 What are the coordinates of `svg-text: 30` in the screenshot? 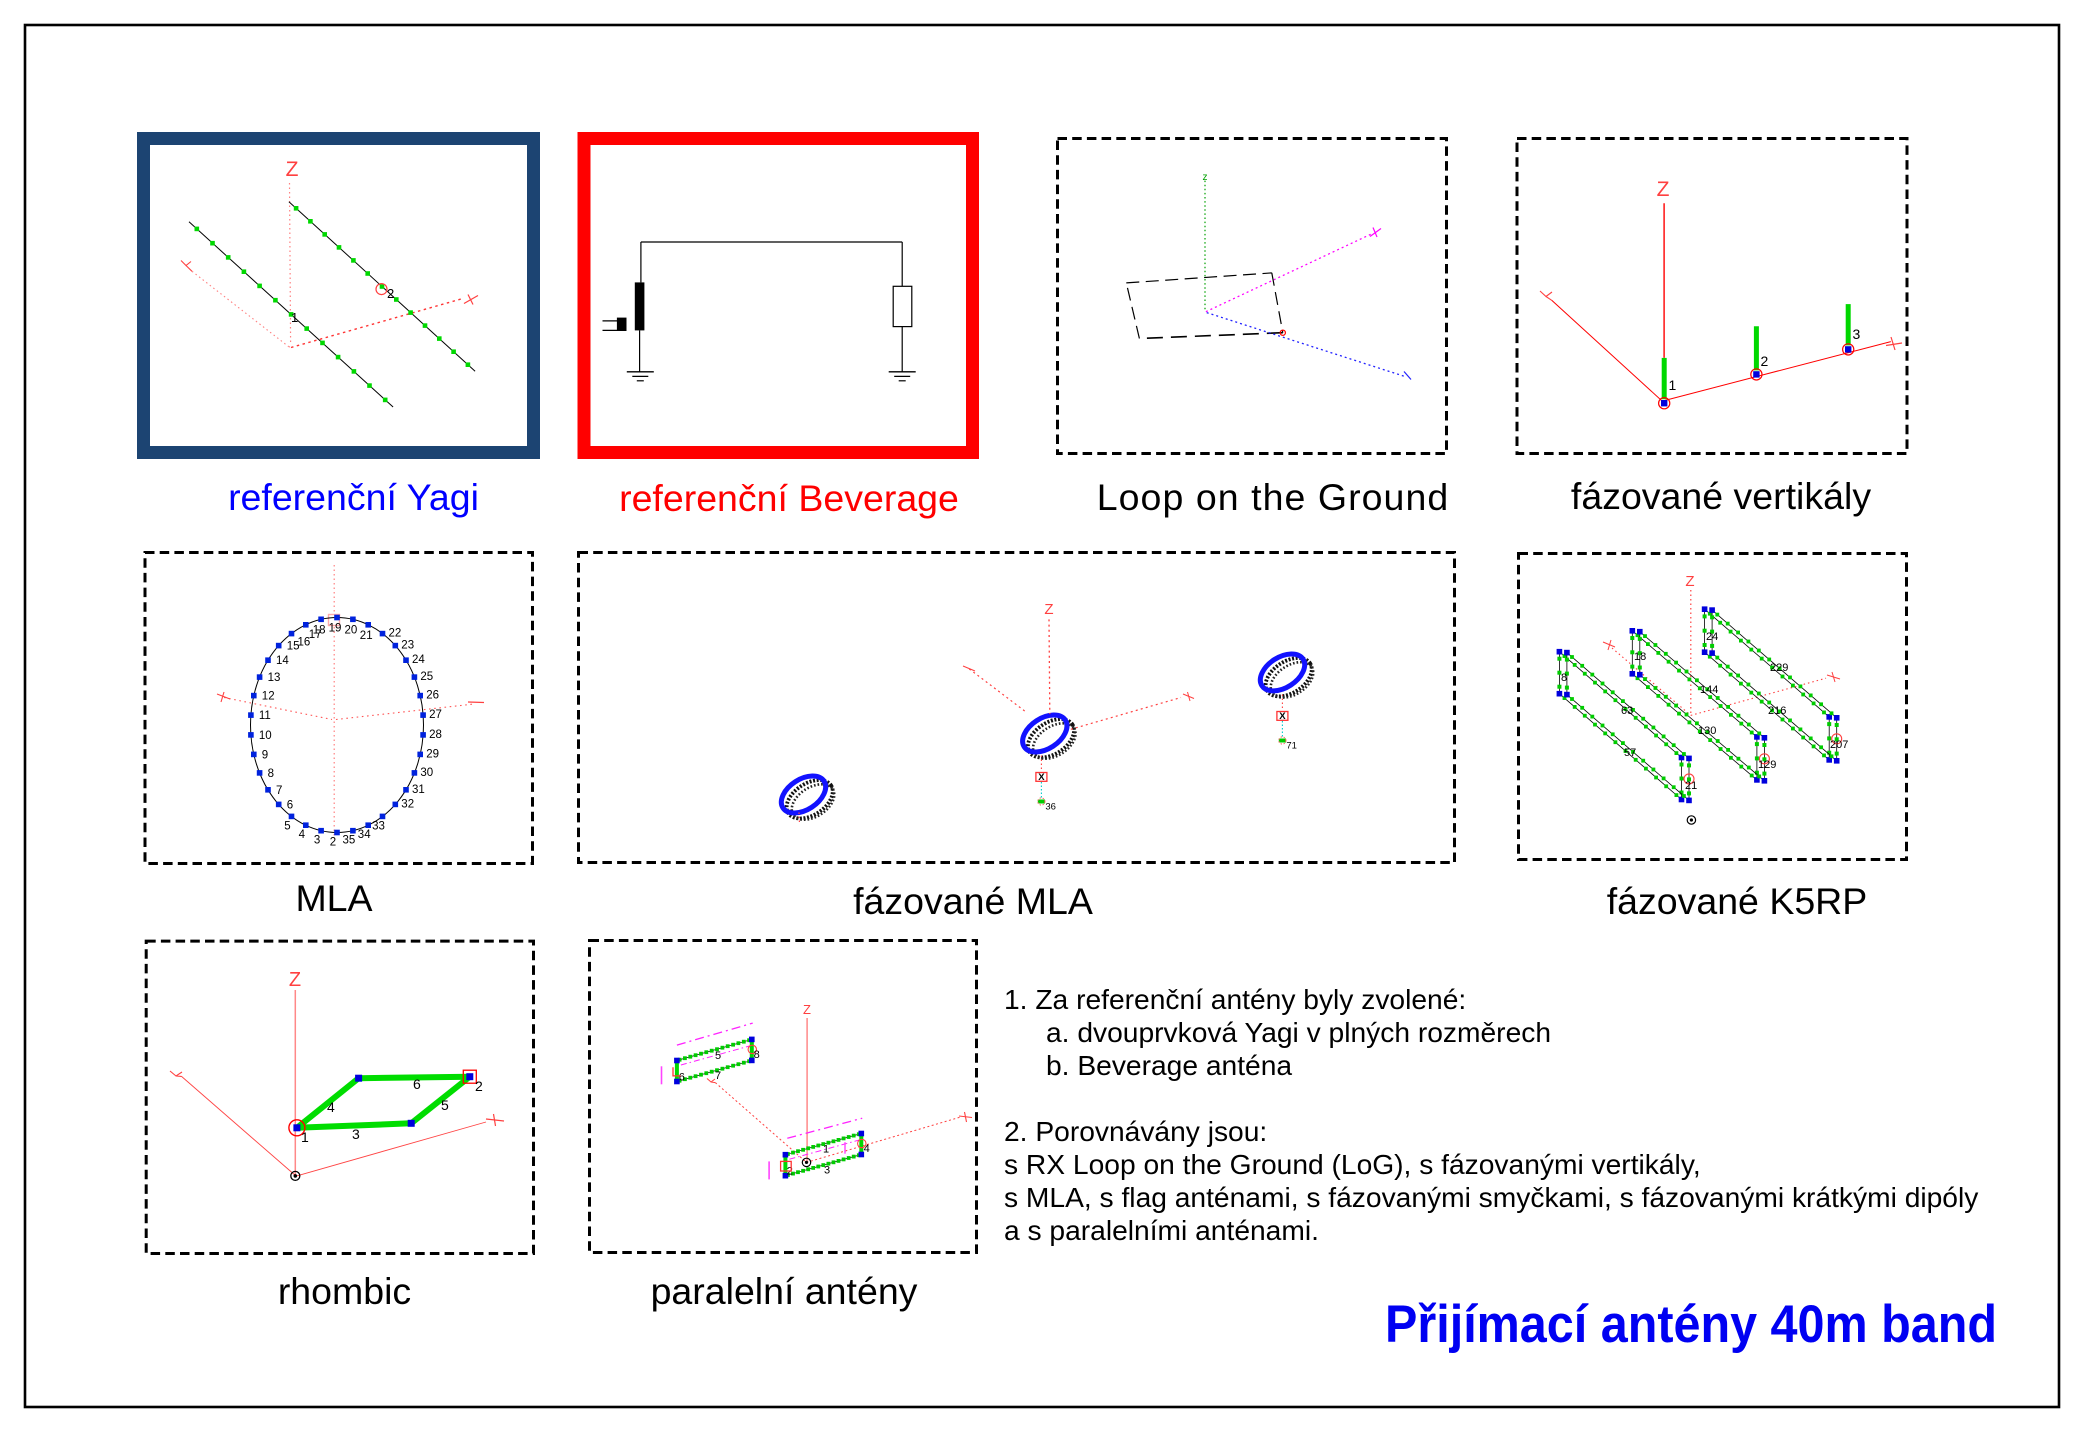 It's located at (426, 773).